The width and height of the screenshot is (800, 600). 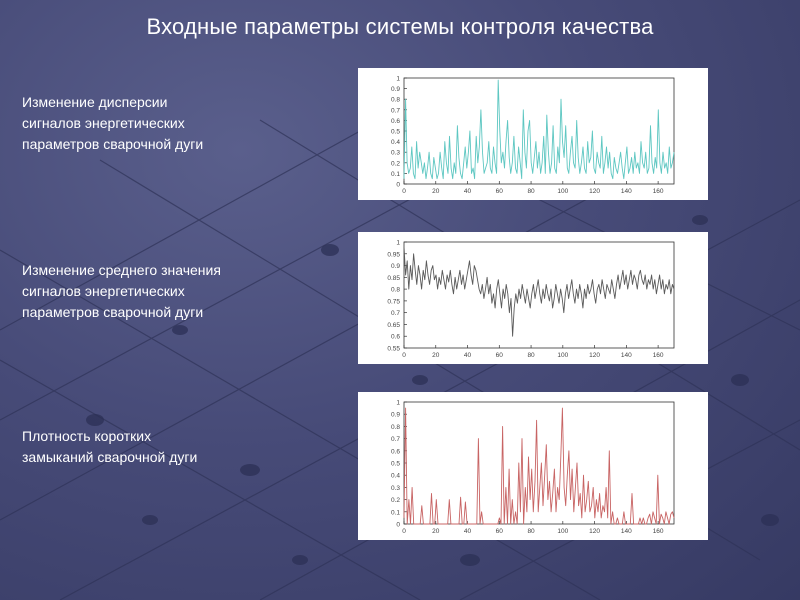 What do you see at coordinates (393, 349) in the screenshot?
I see `y-tick-label: 0.55` at bounding box center [393, 349].